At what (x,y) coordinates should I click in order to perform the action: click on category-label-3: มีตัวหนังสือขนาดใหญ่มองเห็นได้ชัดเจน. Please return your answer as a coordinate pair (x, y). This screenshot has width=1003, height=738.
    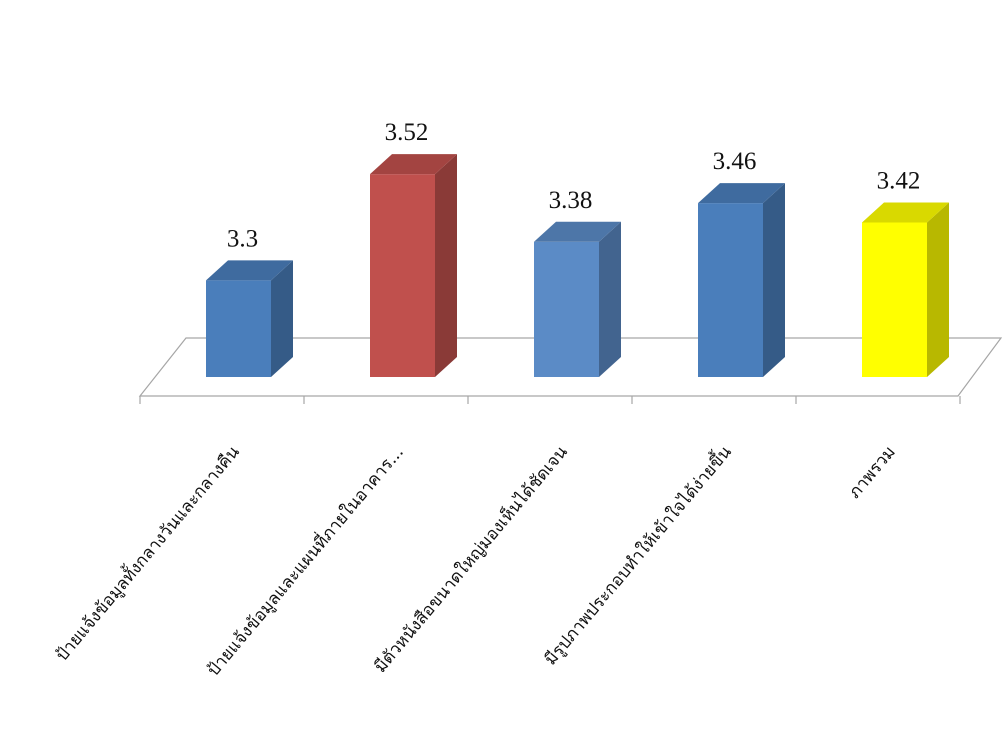
    Looking at the image, I should click on (470, 559).